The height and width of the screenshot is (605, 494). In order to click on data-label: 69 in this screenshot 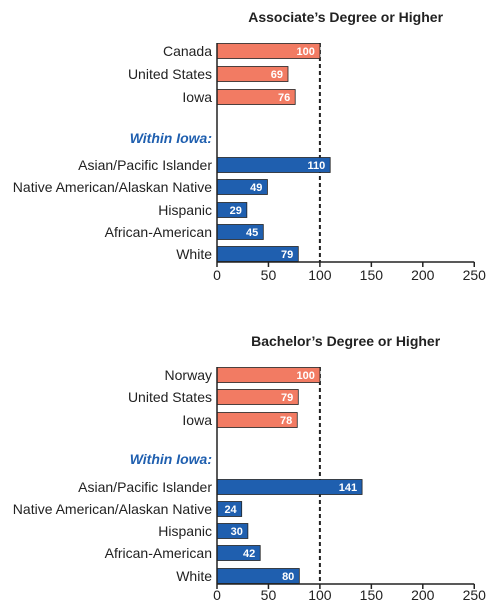, I will do `click(277, 75)`.